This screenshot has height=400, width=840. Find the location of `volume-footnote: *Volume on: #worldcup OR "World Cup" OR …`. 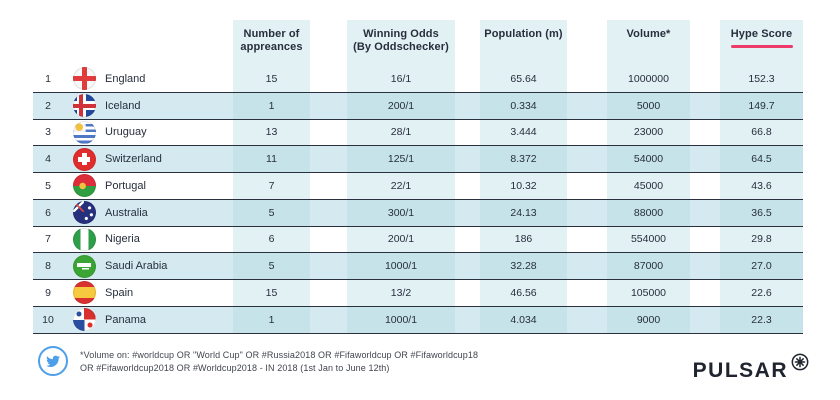

volume-footnote: *Volume on: #worldcup OR "World Cup" OR … is located at coordinates (258, 361).